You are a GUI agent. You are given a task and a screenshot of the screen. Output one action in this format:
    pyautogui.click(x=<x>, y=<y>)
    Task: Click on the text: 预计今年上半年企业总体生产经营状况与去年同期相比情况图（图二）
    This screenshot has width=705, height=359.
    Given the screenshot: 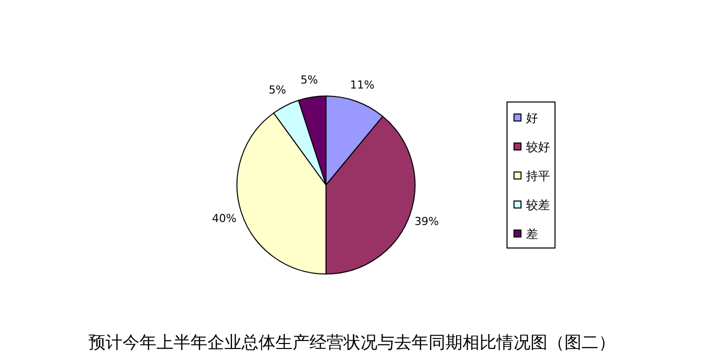 What is the action you would take?
    pyautogui.click(x=352, y=343)
    